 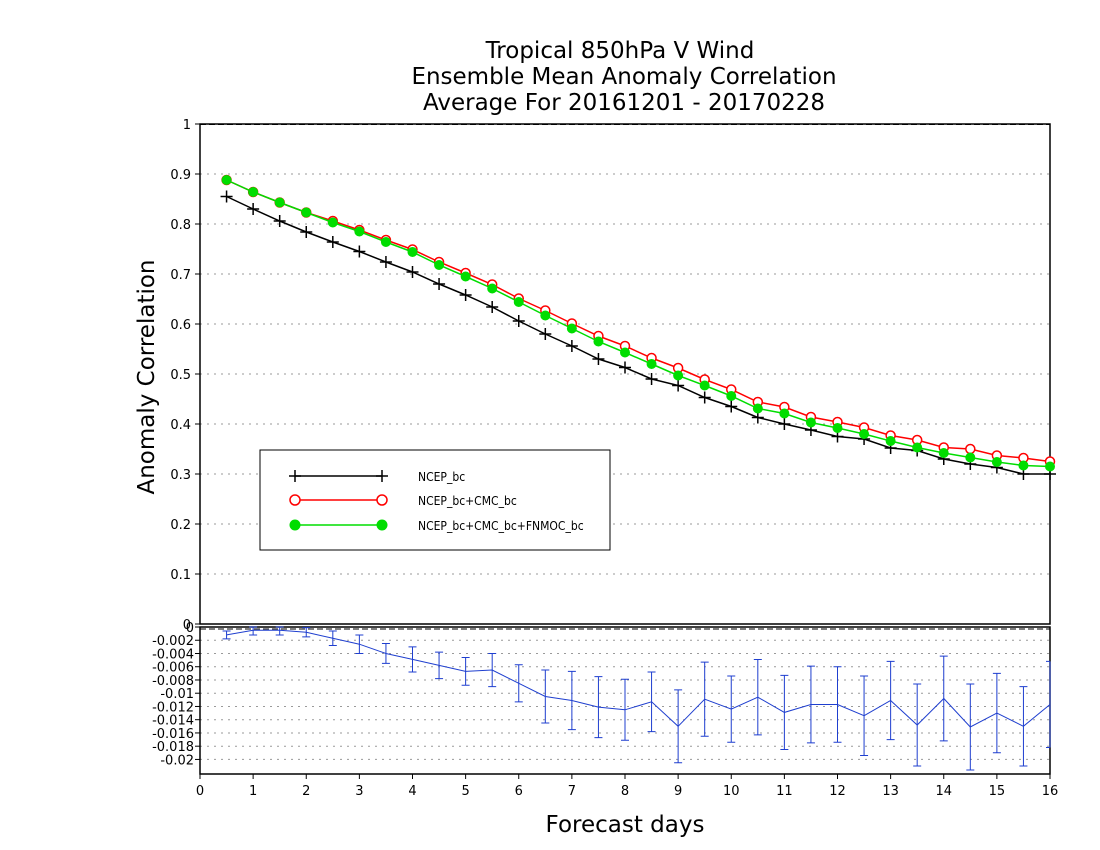 I want to click on difference-series-layer, so click(x=636, y=698).